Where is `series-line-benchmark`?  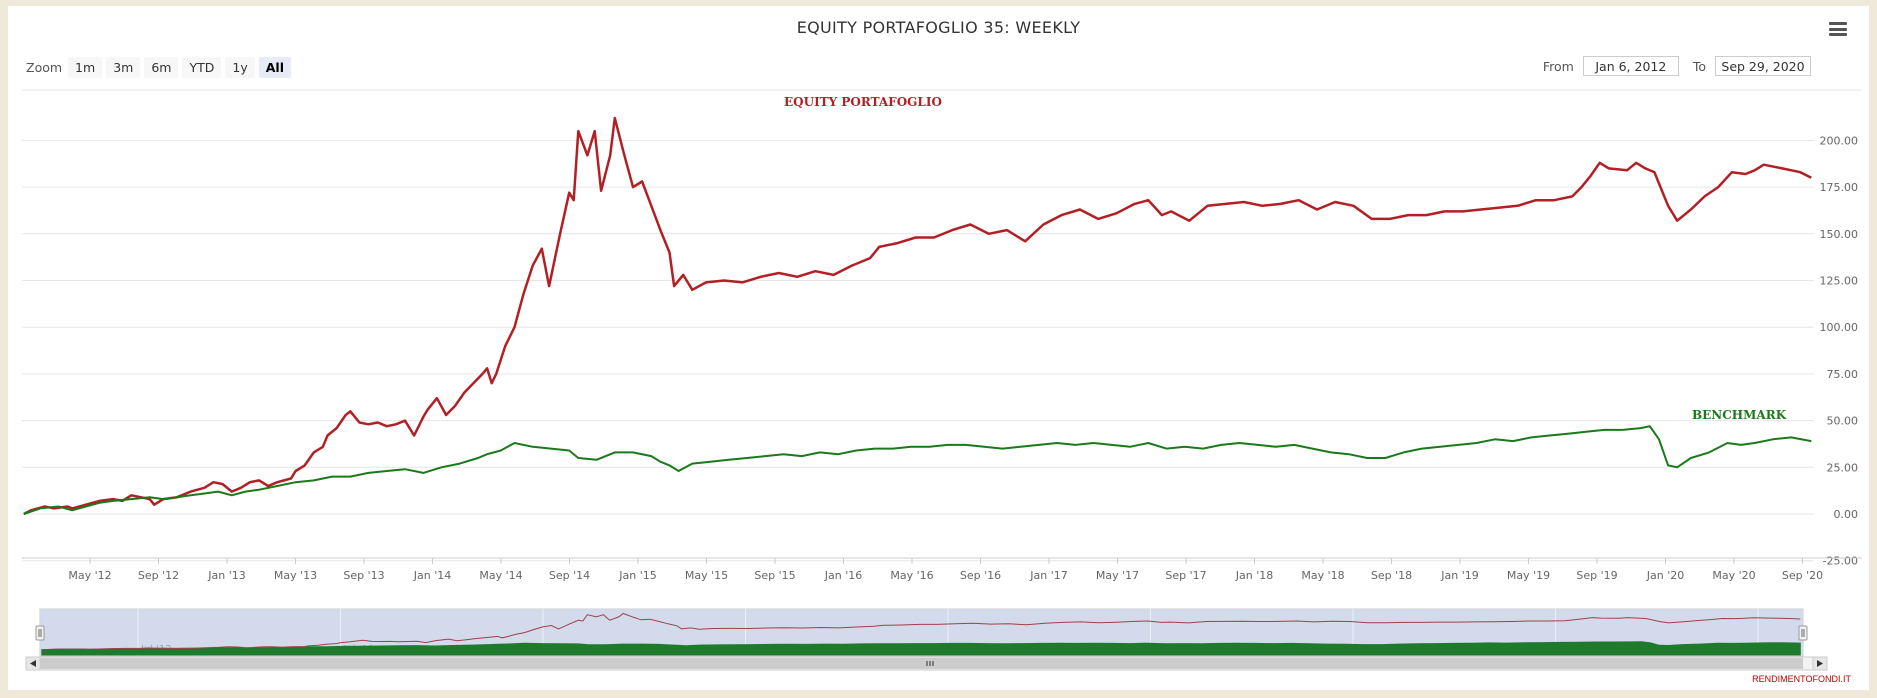
series-line-benchmark is located at coordinates (917, 470).